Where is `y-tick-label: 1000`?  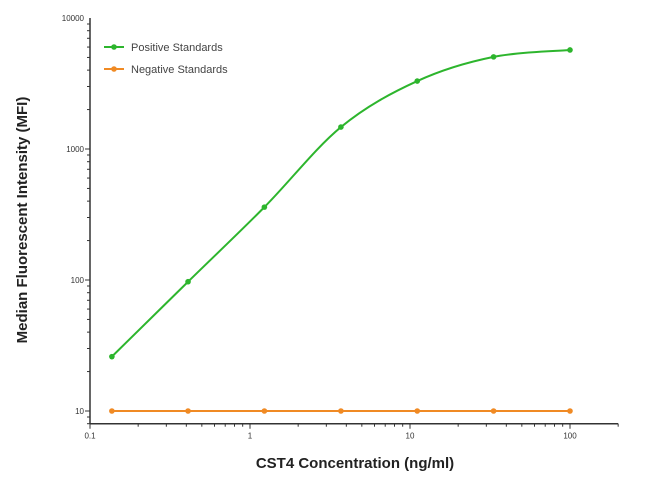 y-tick-label: 1000 is located at coordinates (75, 149).